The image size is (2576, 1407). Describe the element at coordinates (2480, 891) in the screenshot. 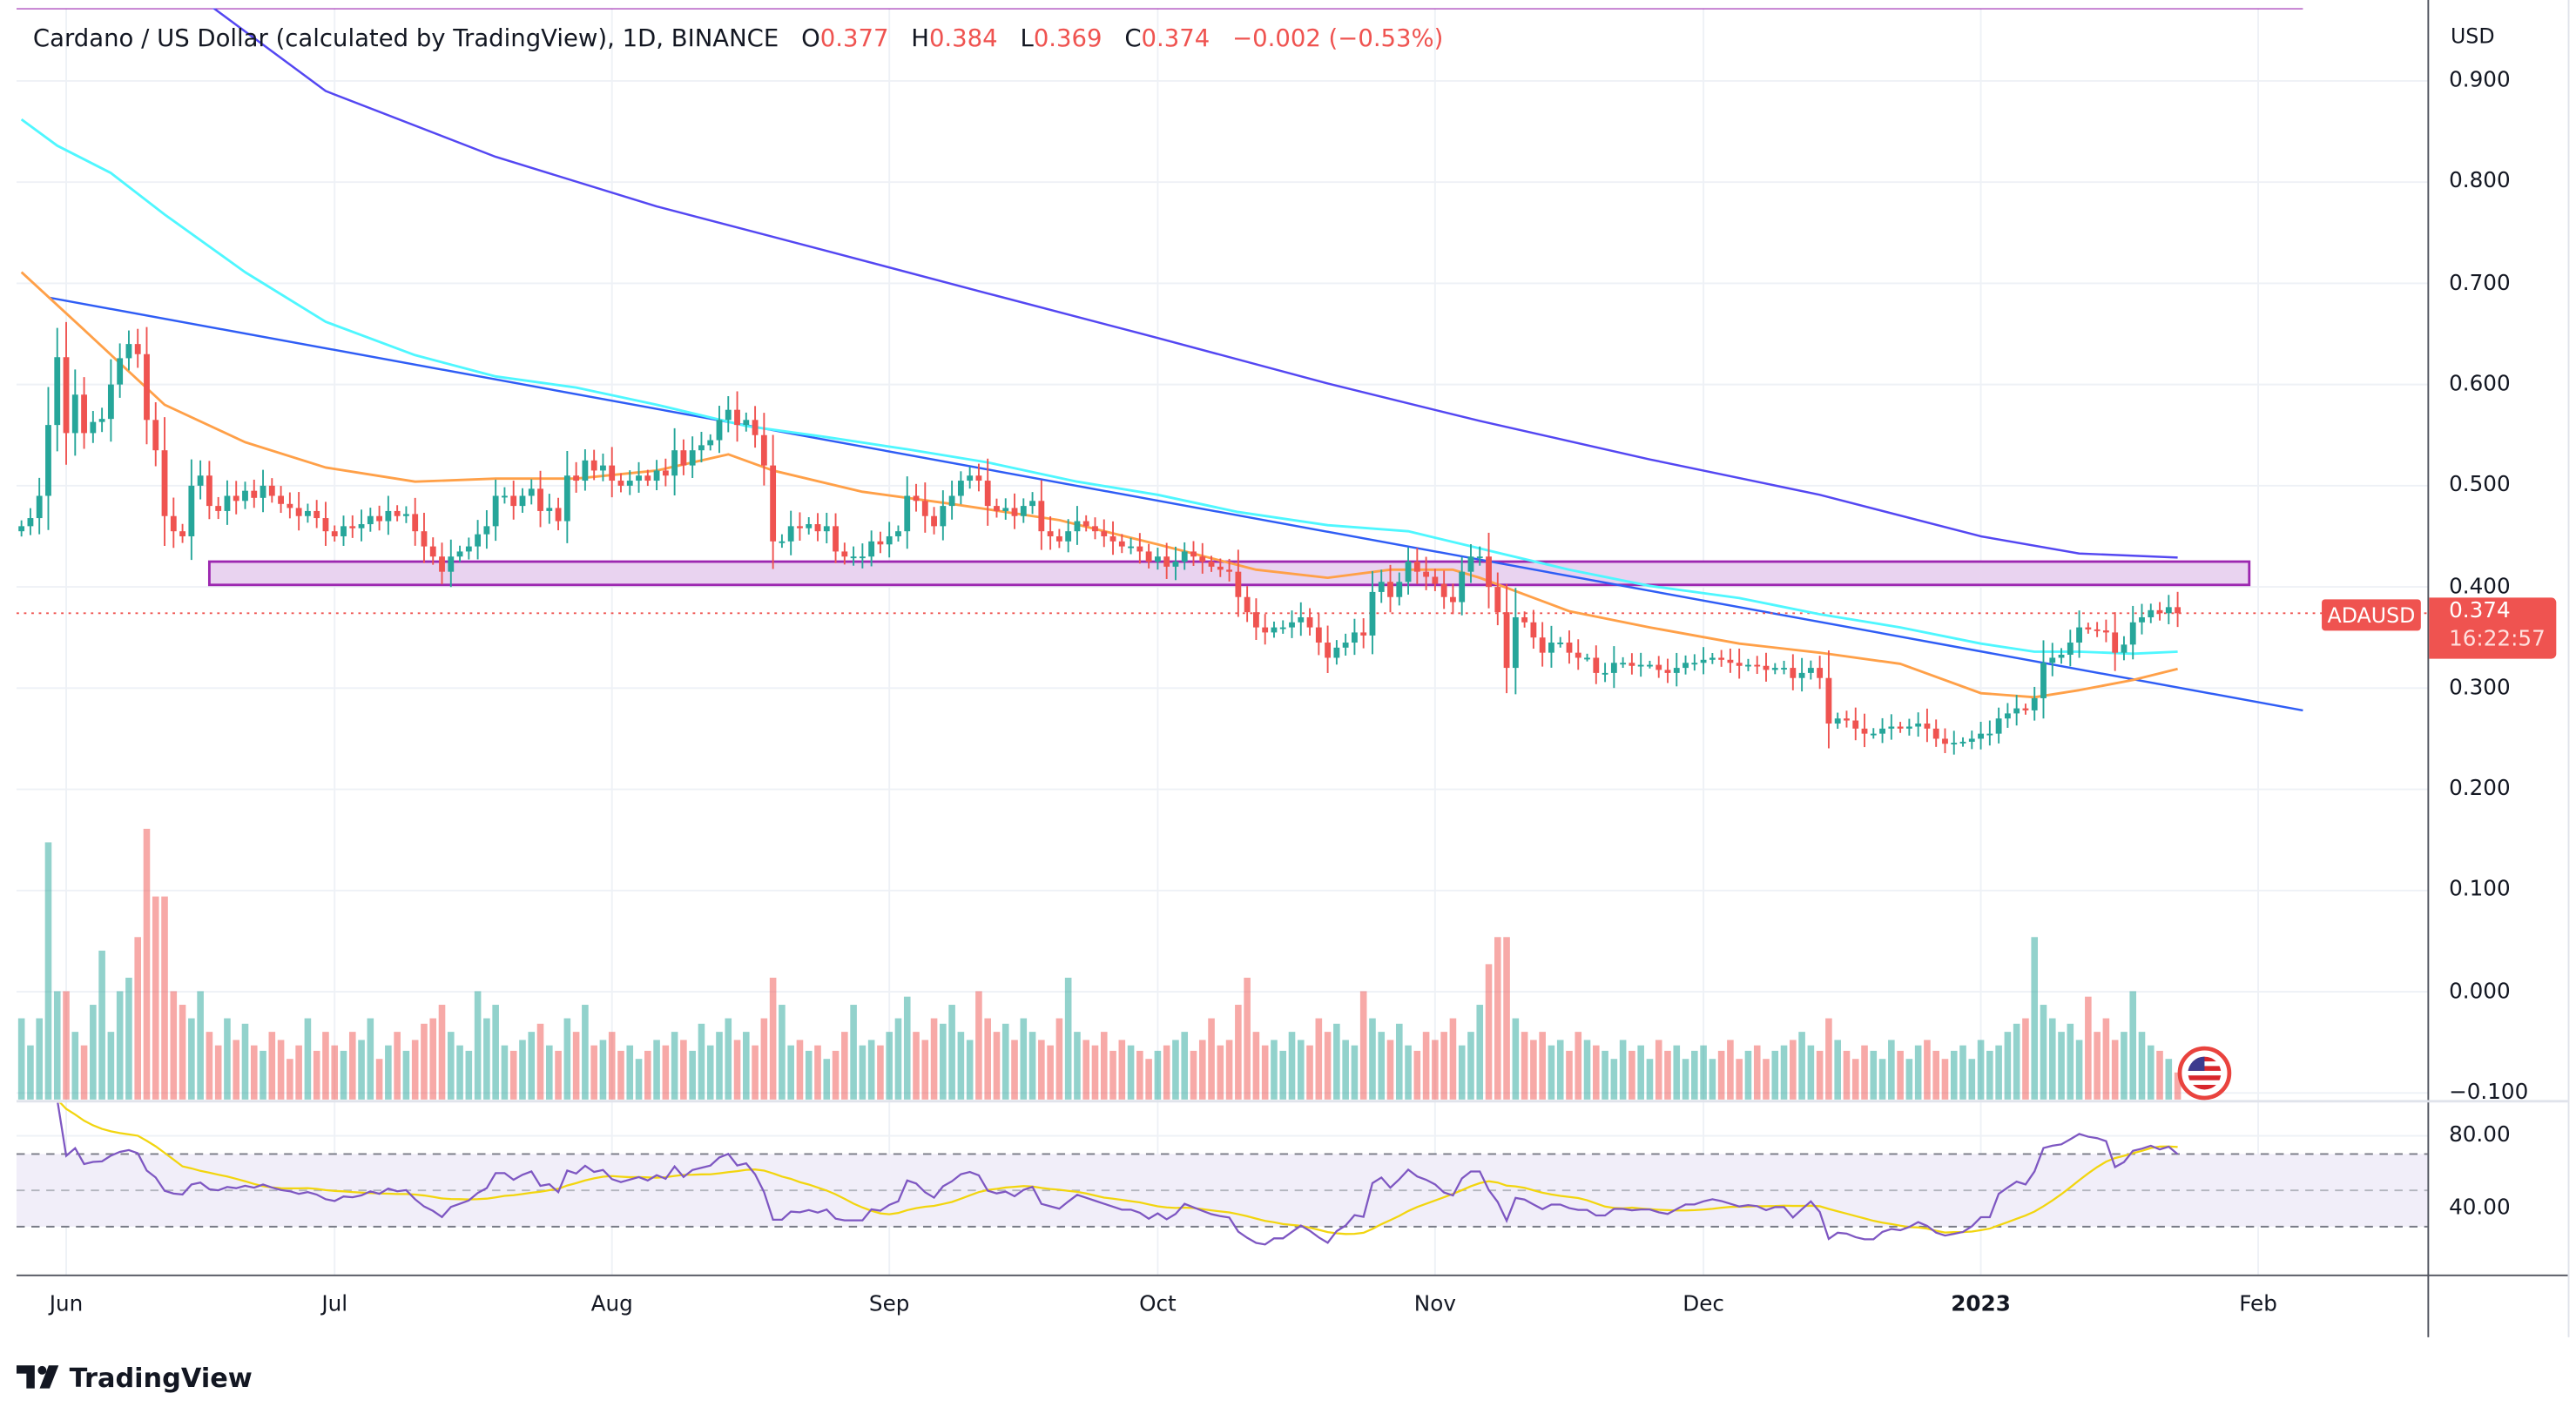

I see `price-tick-label: 0.100` at that location.